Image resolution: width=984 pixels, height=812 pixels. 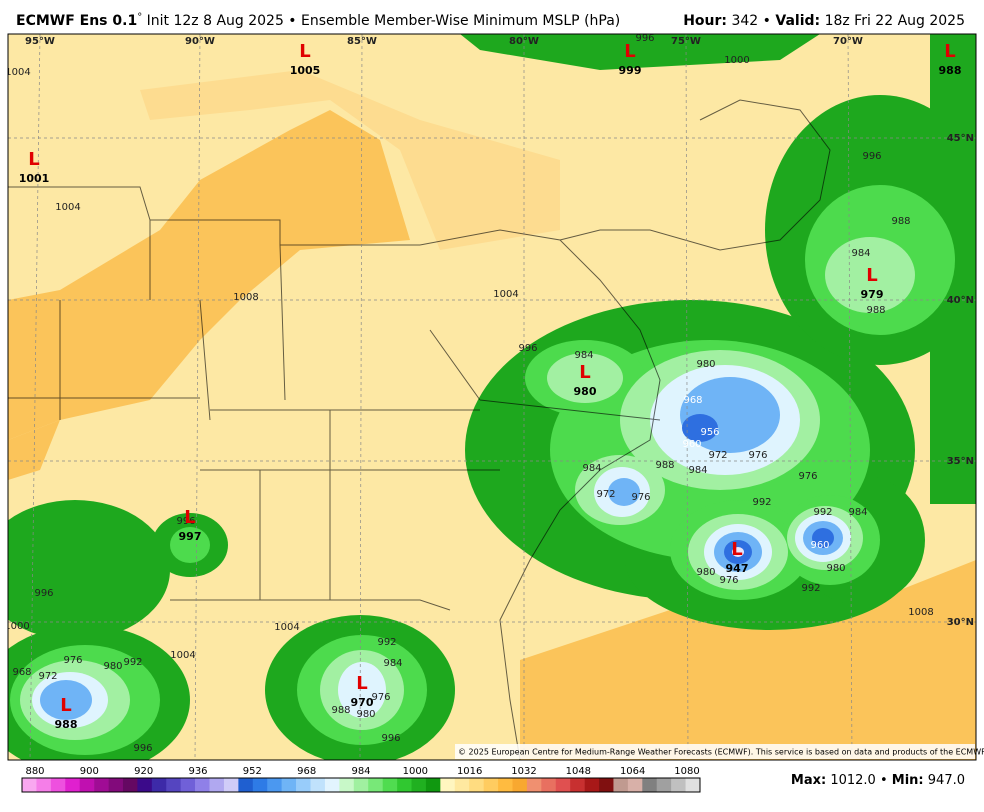 What do you see at coordinates (143, 771) in the screenshot?
I see `colorbar-tick: 920` at bounding box center [143, 771].